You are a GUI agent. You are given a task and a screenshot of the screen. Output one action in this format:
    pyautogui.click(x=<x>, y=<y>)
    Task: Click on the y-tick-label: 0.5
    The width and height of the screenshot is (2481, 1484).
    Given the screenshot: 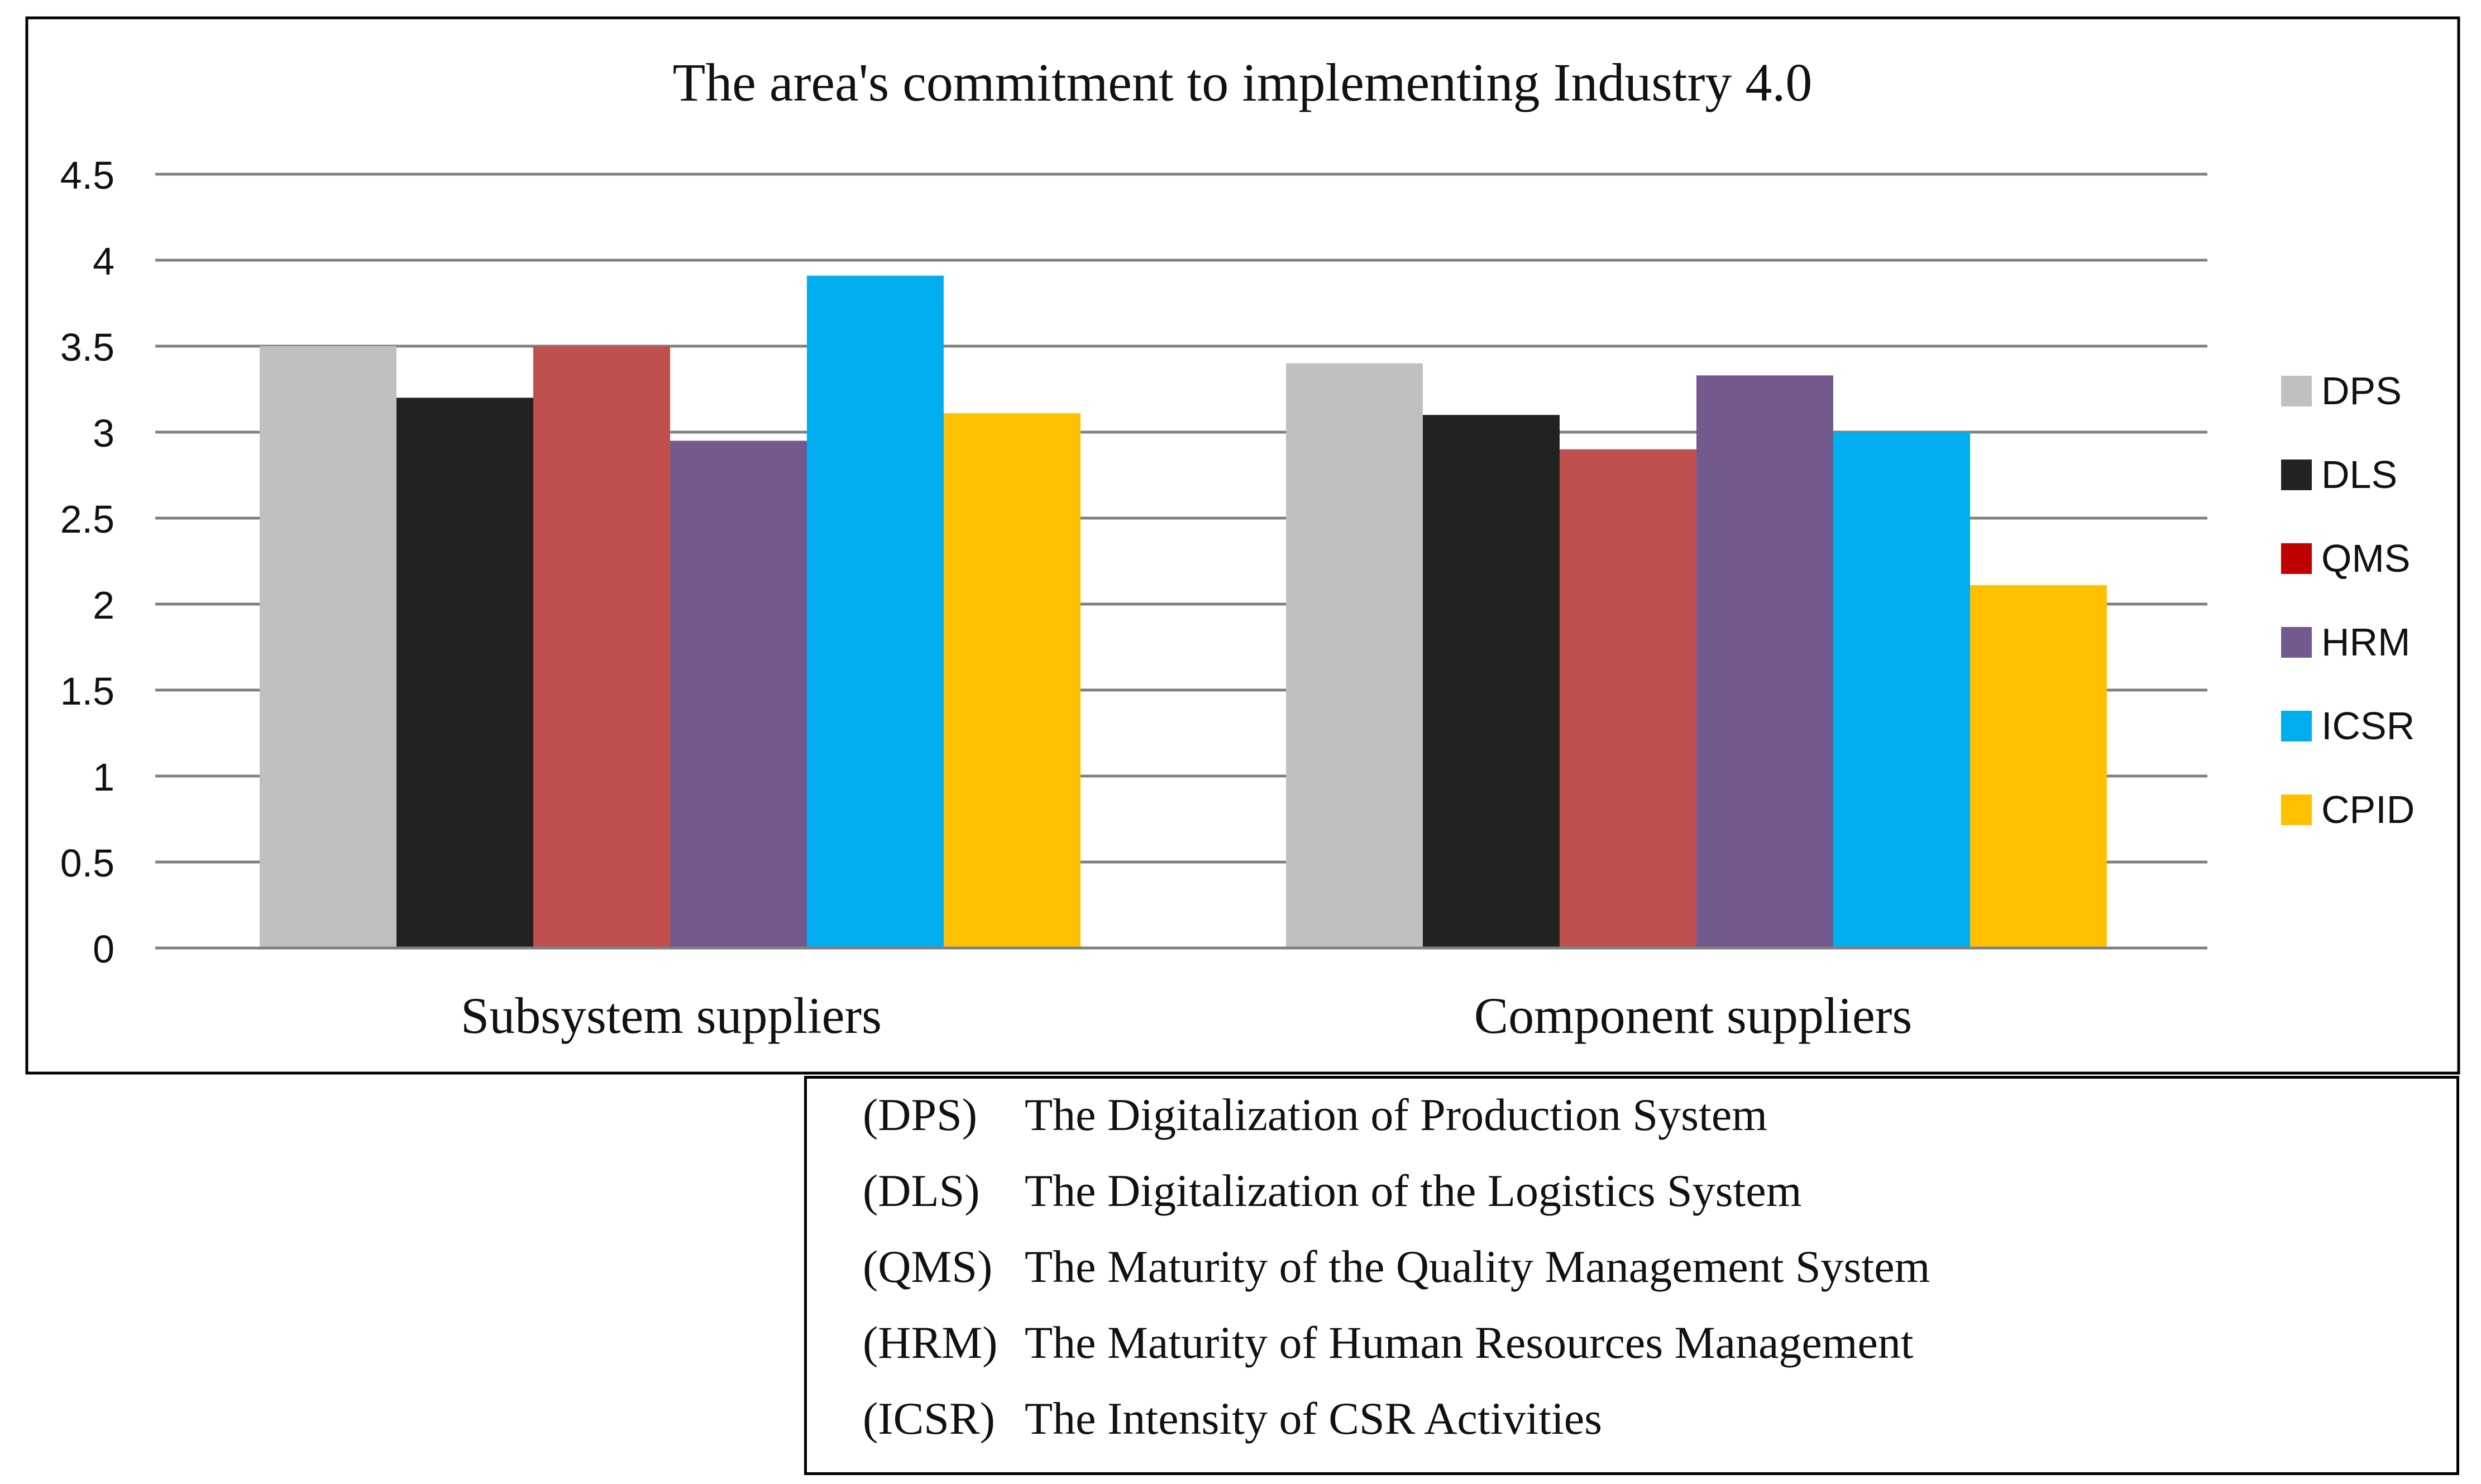 What is the action you would take?
    pyautogui.click(x=87, y=863)
    